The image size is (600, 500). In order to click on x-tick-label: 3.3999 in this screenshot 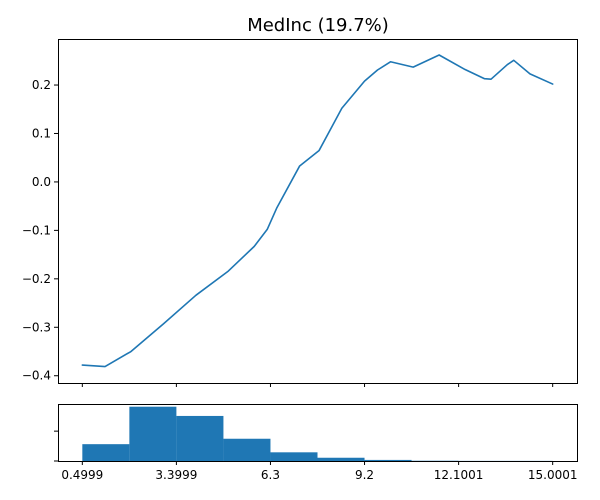, I will do `click(176, 475)`.